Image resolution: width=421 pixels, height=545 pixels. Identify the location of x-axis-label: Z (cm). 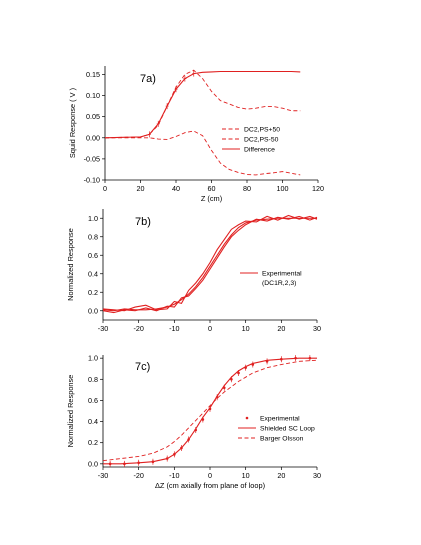
(211, 198).